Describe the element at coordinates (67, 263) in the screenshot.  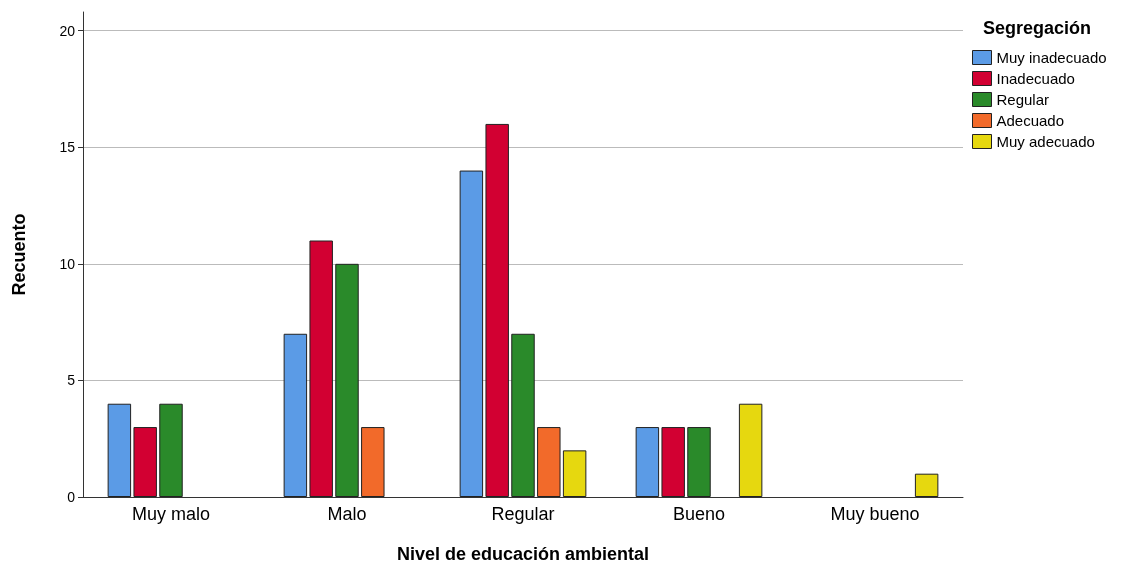
I see `y-tick-label: 10` at that location.